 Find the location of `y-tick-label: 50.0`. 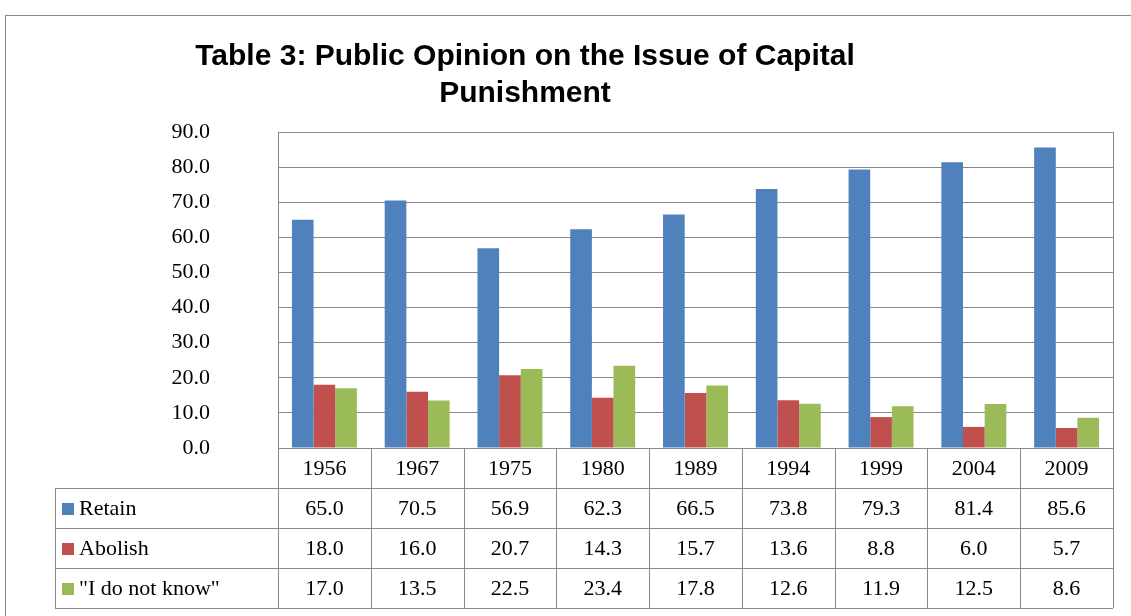

y-tick-label: 50.0 is located at coordinates (190, 271).